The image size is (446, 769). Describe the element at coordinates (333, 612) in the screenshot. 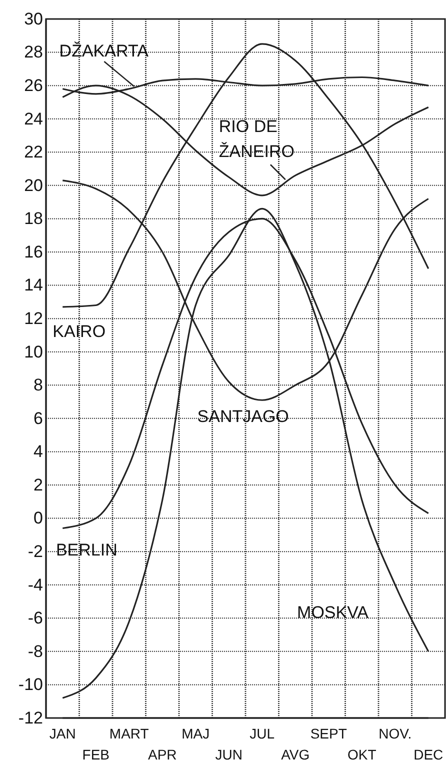

I see `series-label: MOSKVA` at that location.